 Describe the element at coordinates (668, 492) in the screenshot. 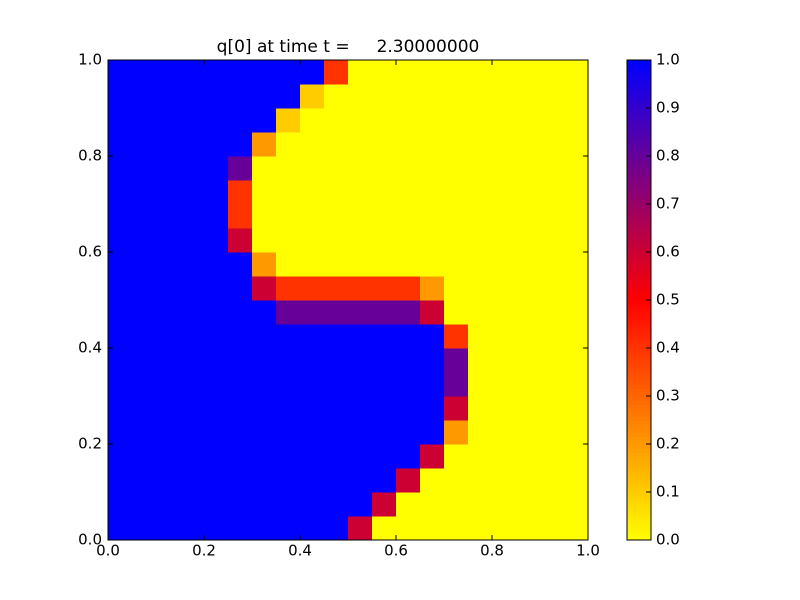

I see `colorbar-tick-label: 0.1` at that location.